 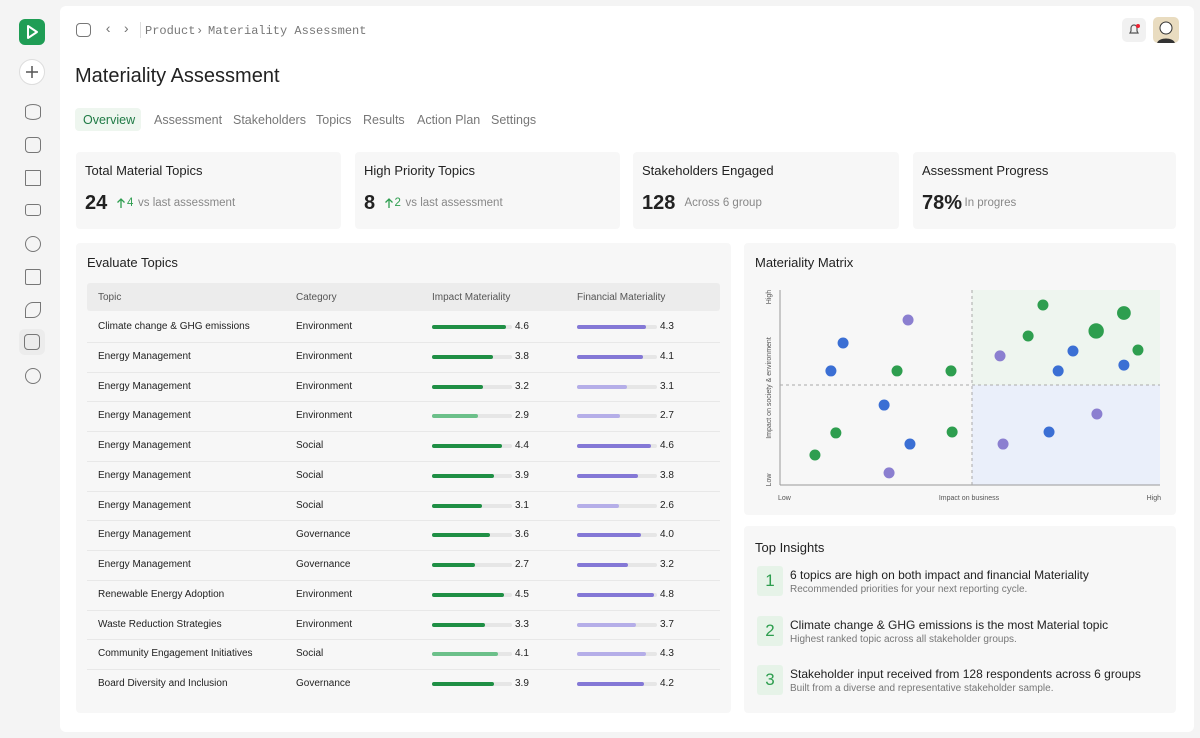 I want to click on add-button, so click(x=32, y=72).